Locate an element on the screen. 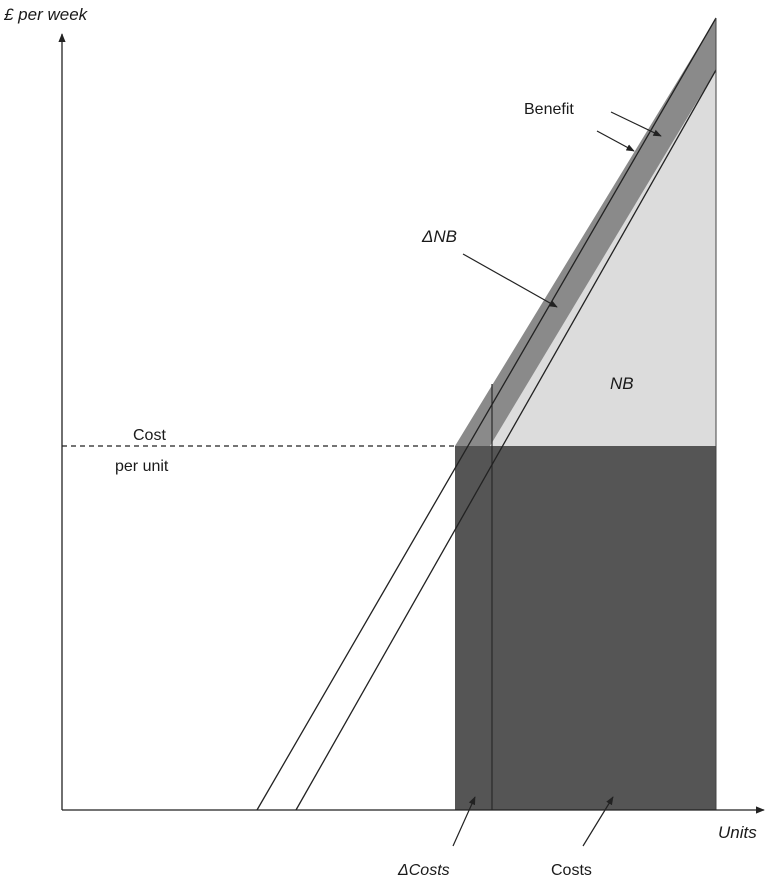 Image resolution: width=769 pixels, height=880 pixels. benefit-label: Benefit is located at coordinates (549, 109).